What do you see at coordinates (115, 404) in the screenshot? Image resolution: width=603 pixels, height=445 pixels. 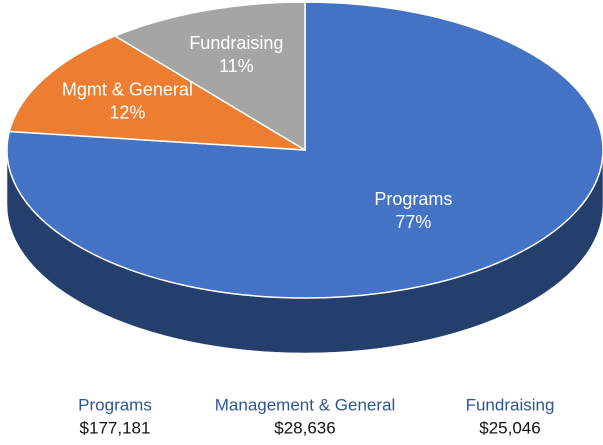 I see `legend-label: Programs` at bounding box center [115, 404].